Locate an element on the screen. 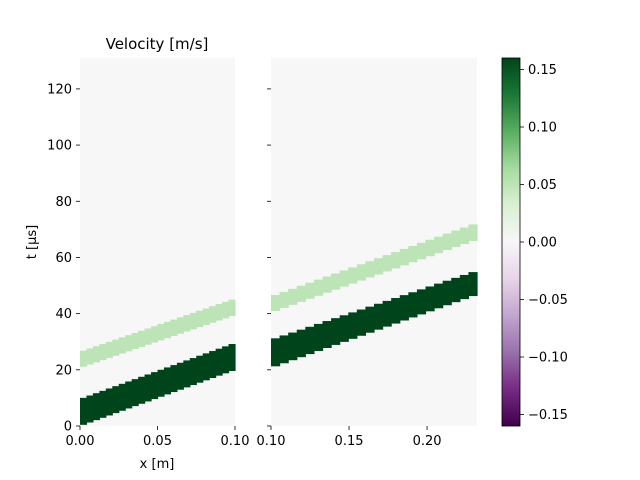 This screenshot has width=640, height=480. y-tick-label: 80 is located at coordinates (63, 202).